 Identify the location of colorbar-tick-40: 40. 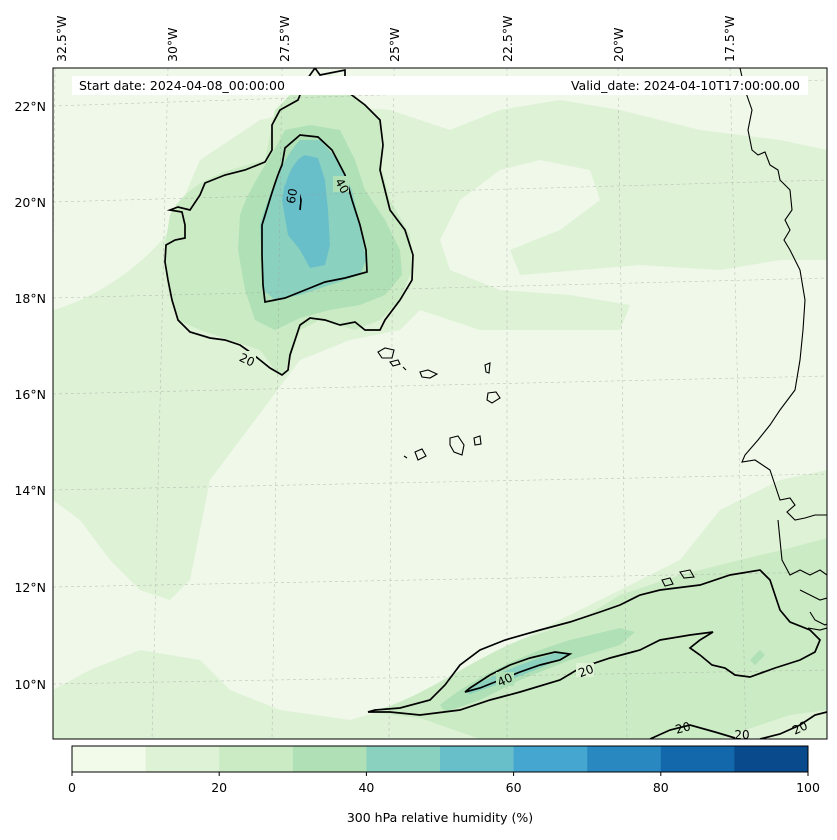
(366, 787).